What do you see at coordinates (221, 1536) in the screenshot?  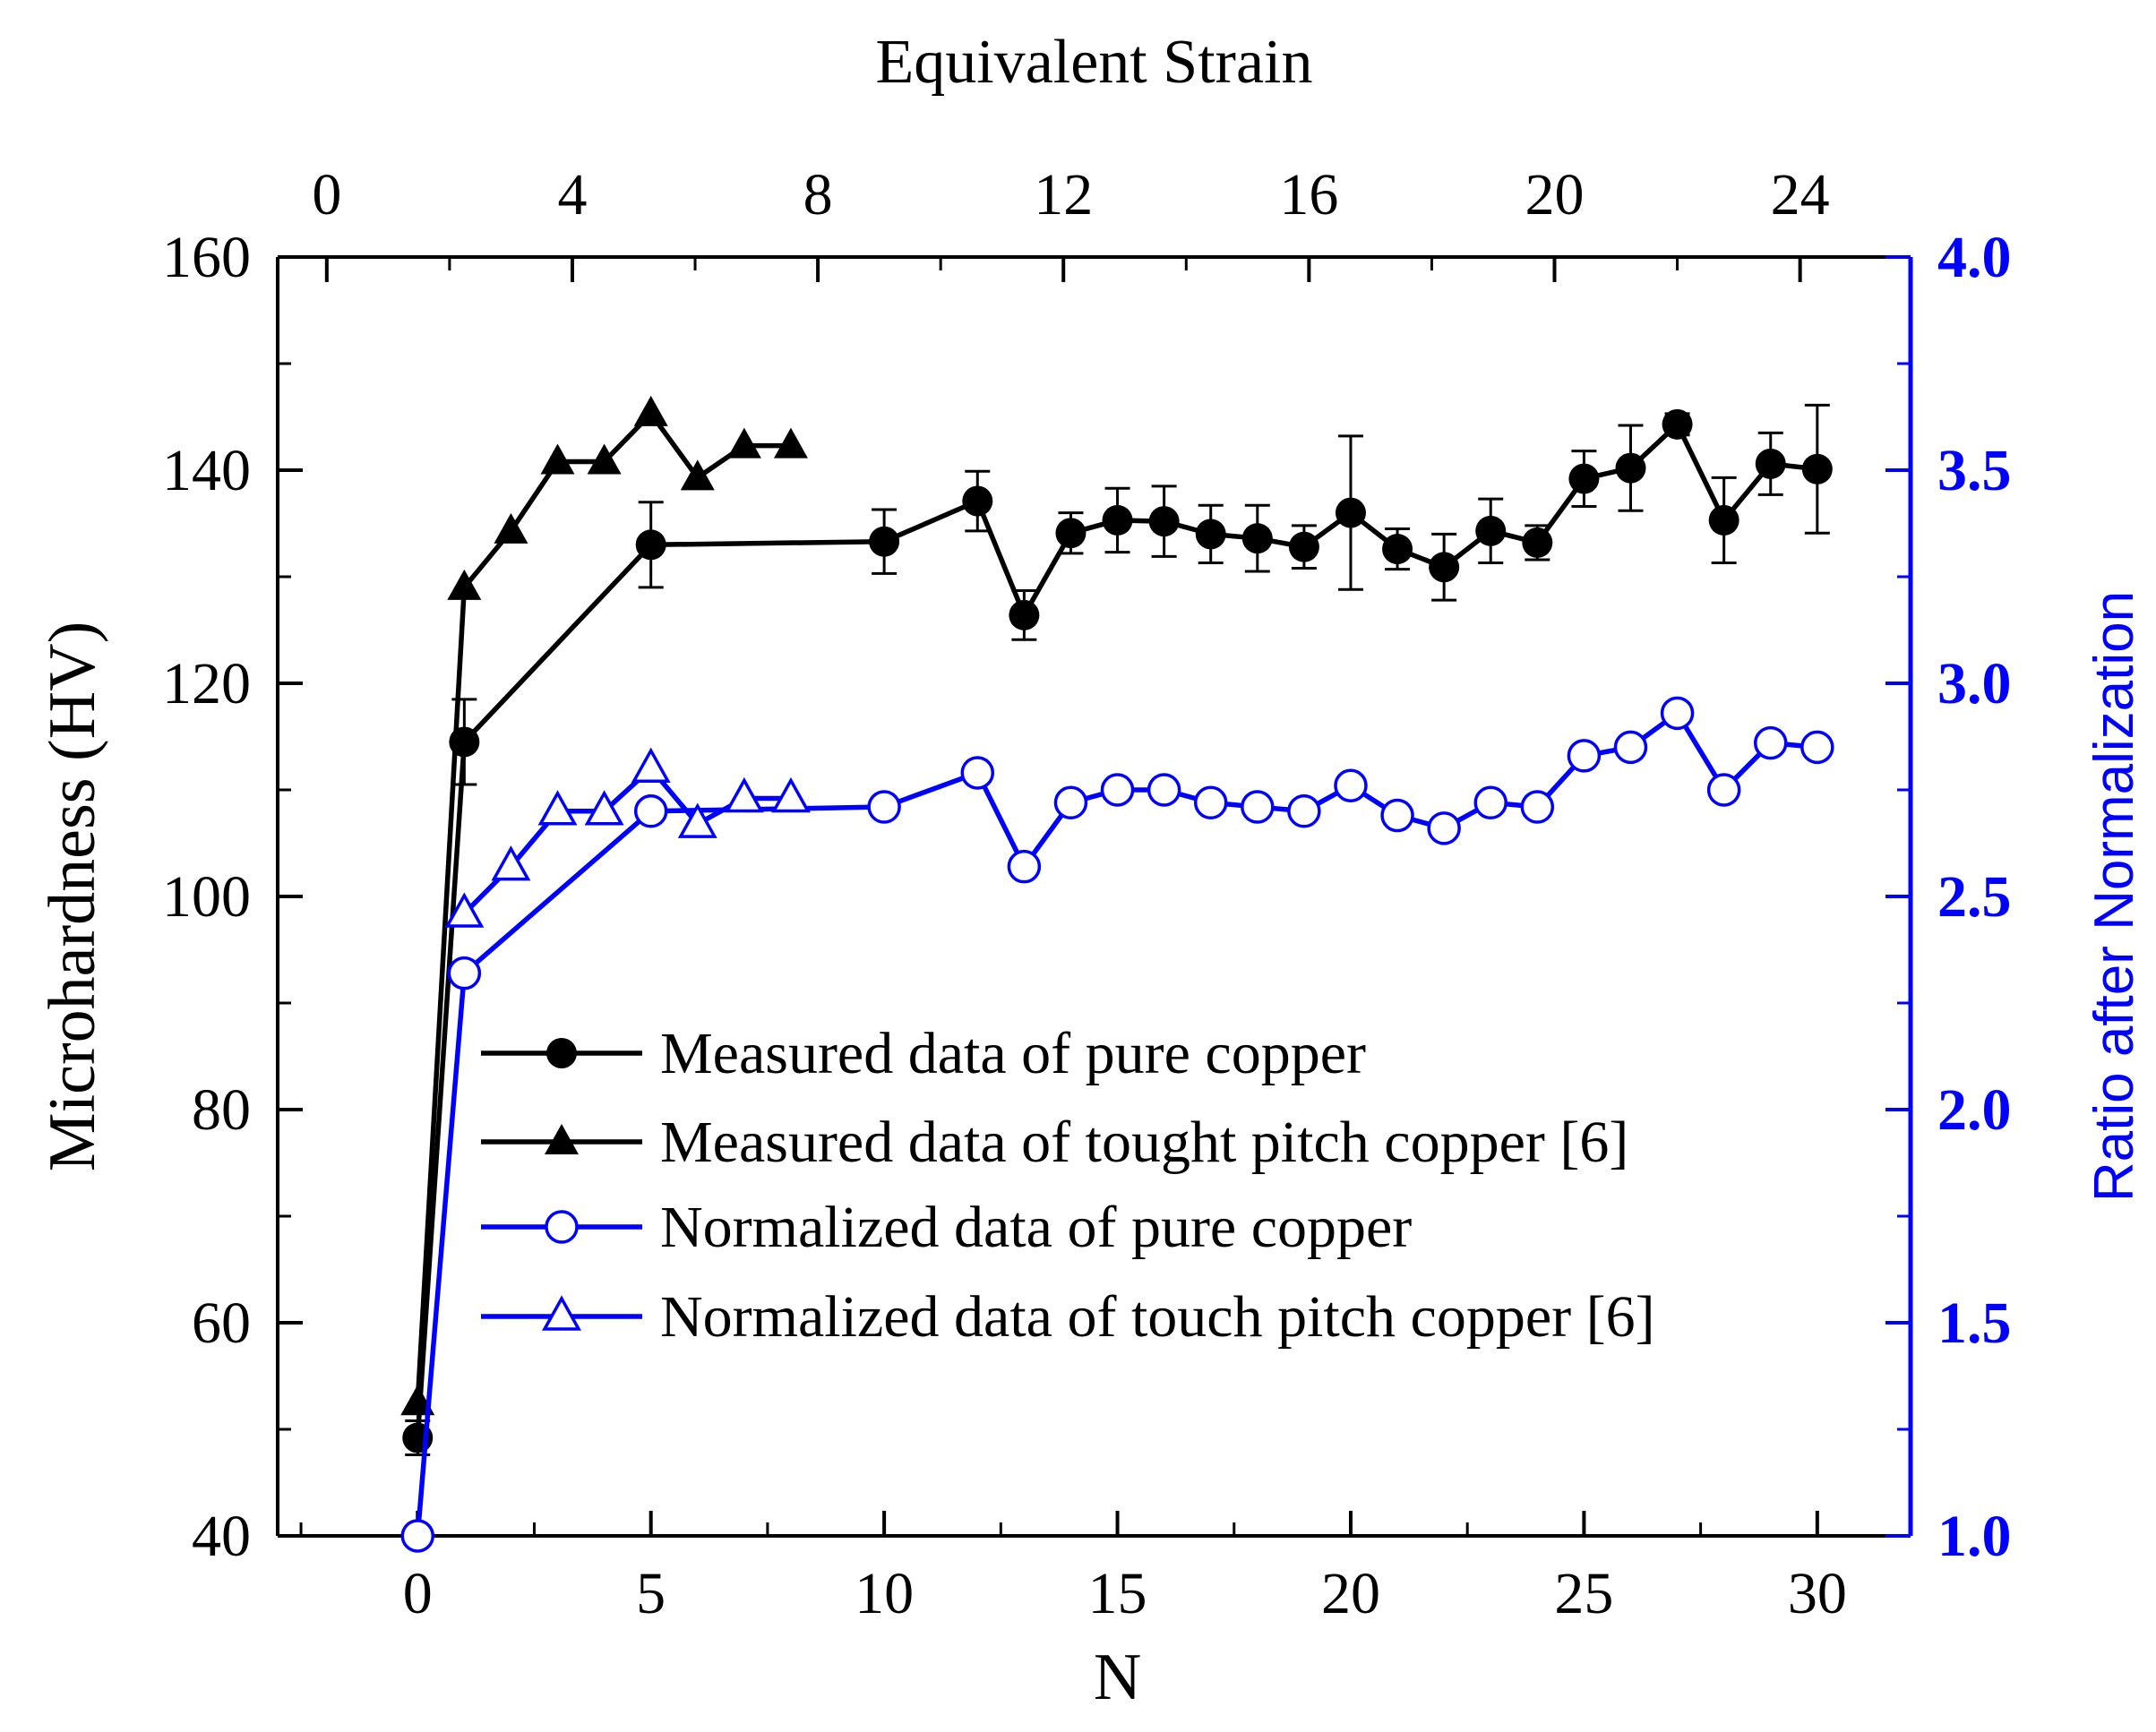 I see `y-tick-label: 40` at bounding box center [221, 1536].